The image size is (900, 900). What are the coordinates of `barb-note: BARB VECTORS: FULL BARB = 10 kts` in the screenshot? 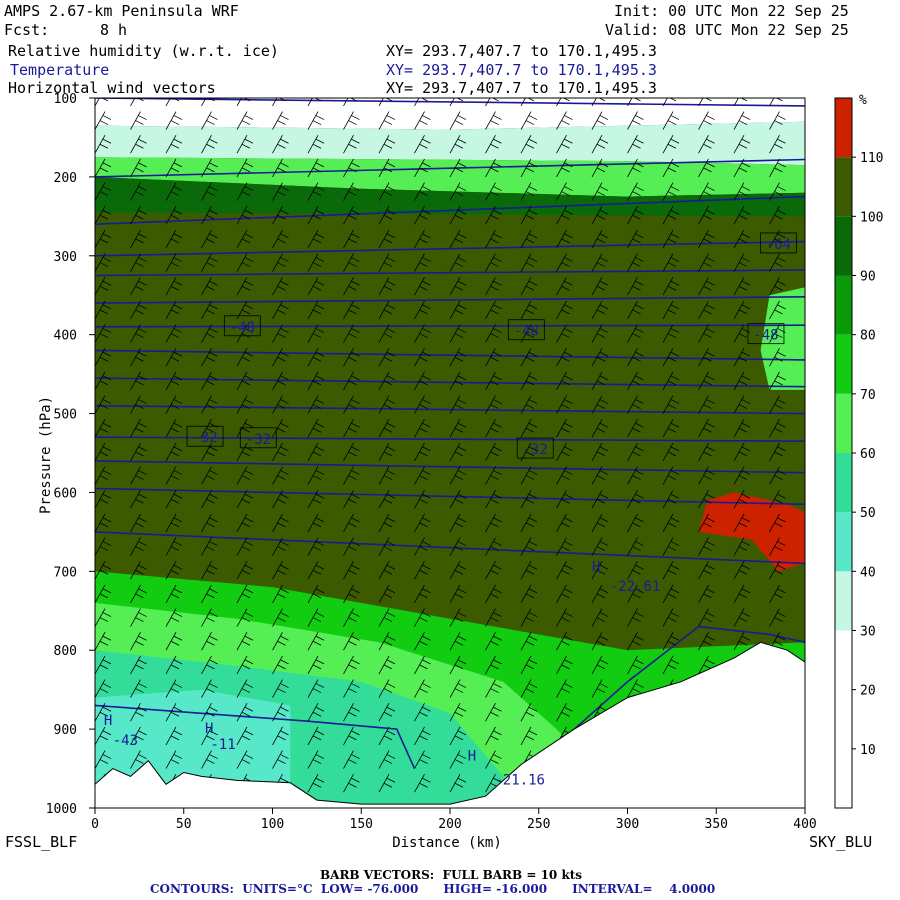 It's located at (451, 875).